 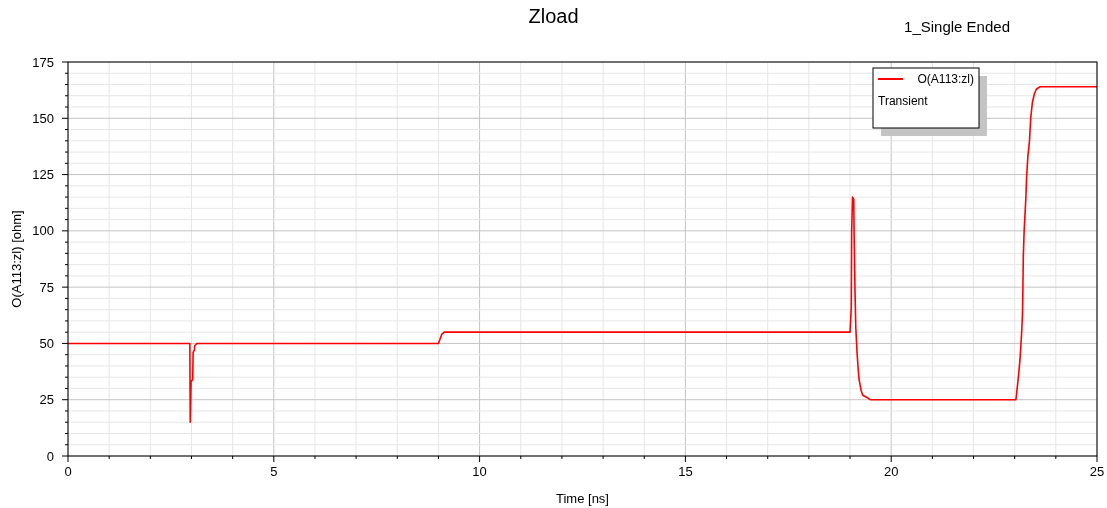 What do you see at coordinates (46, 400) in the screenshot?
I see `y-tick-label: 25` at bounding box center [46, 400].